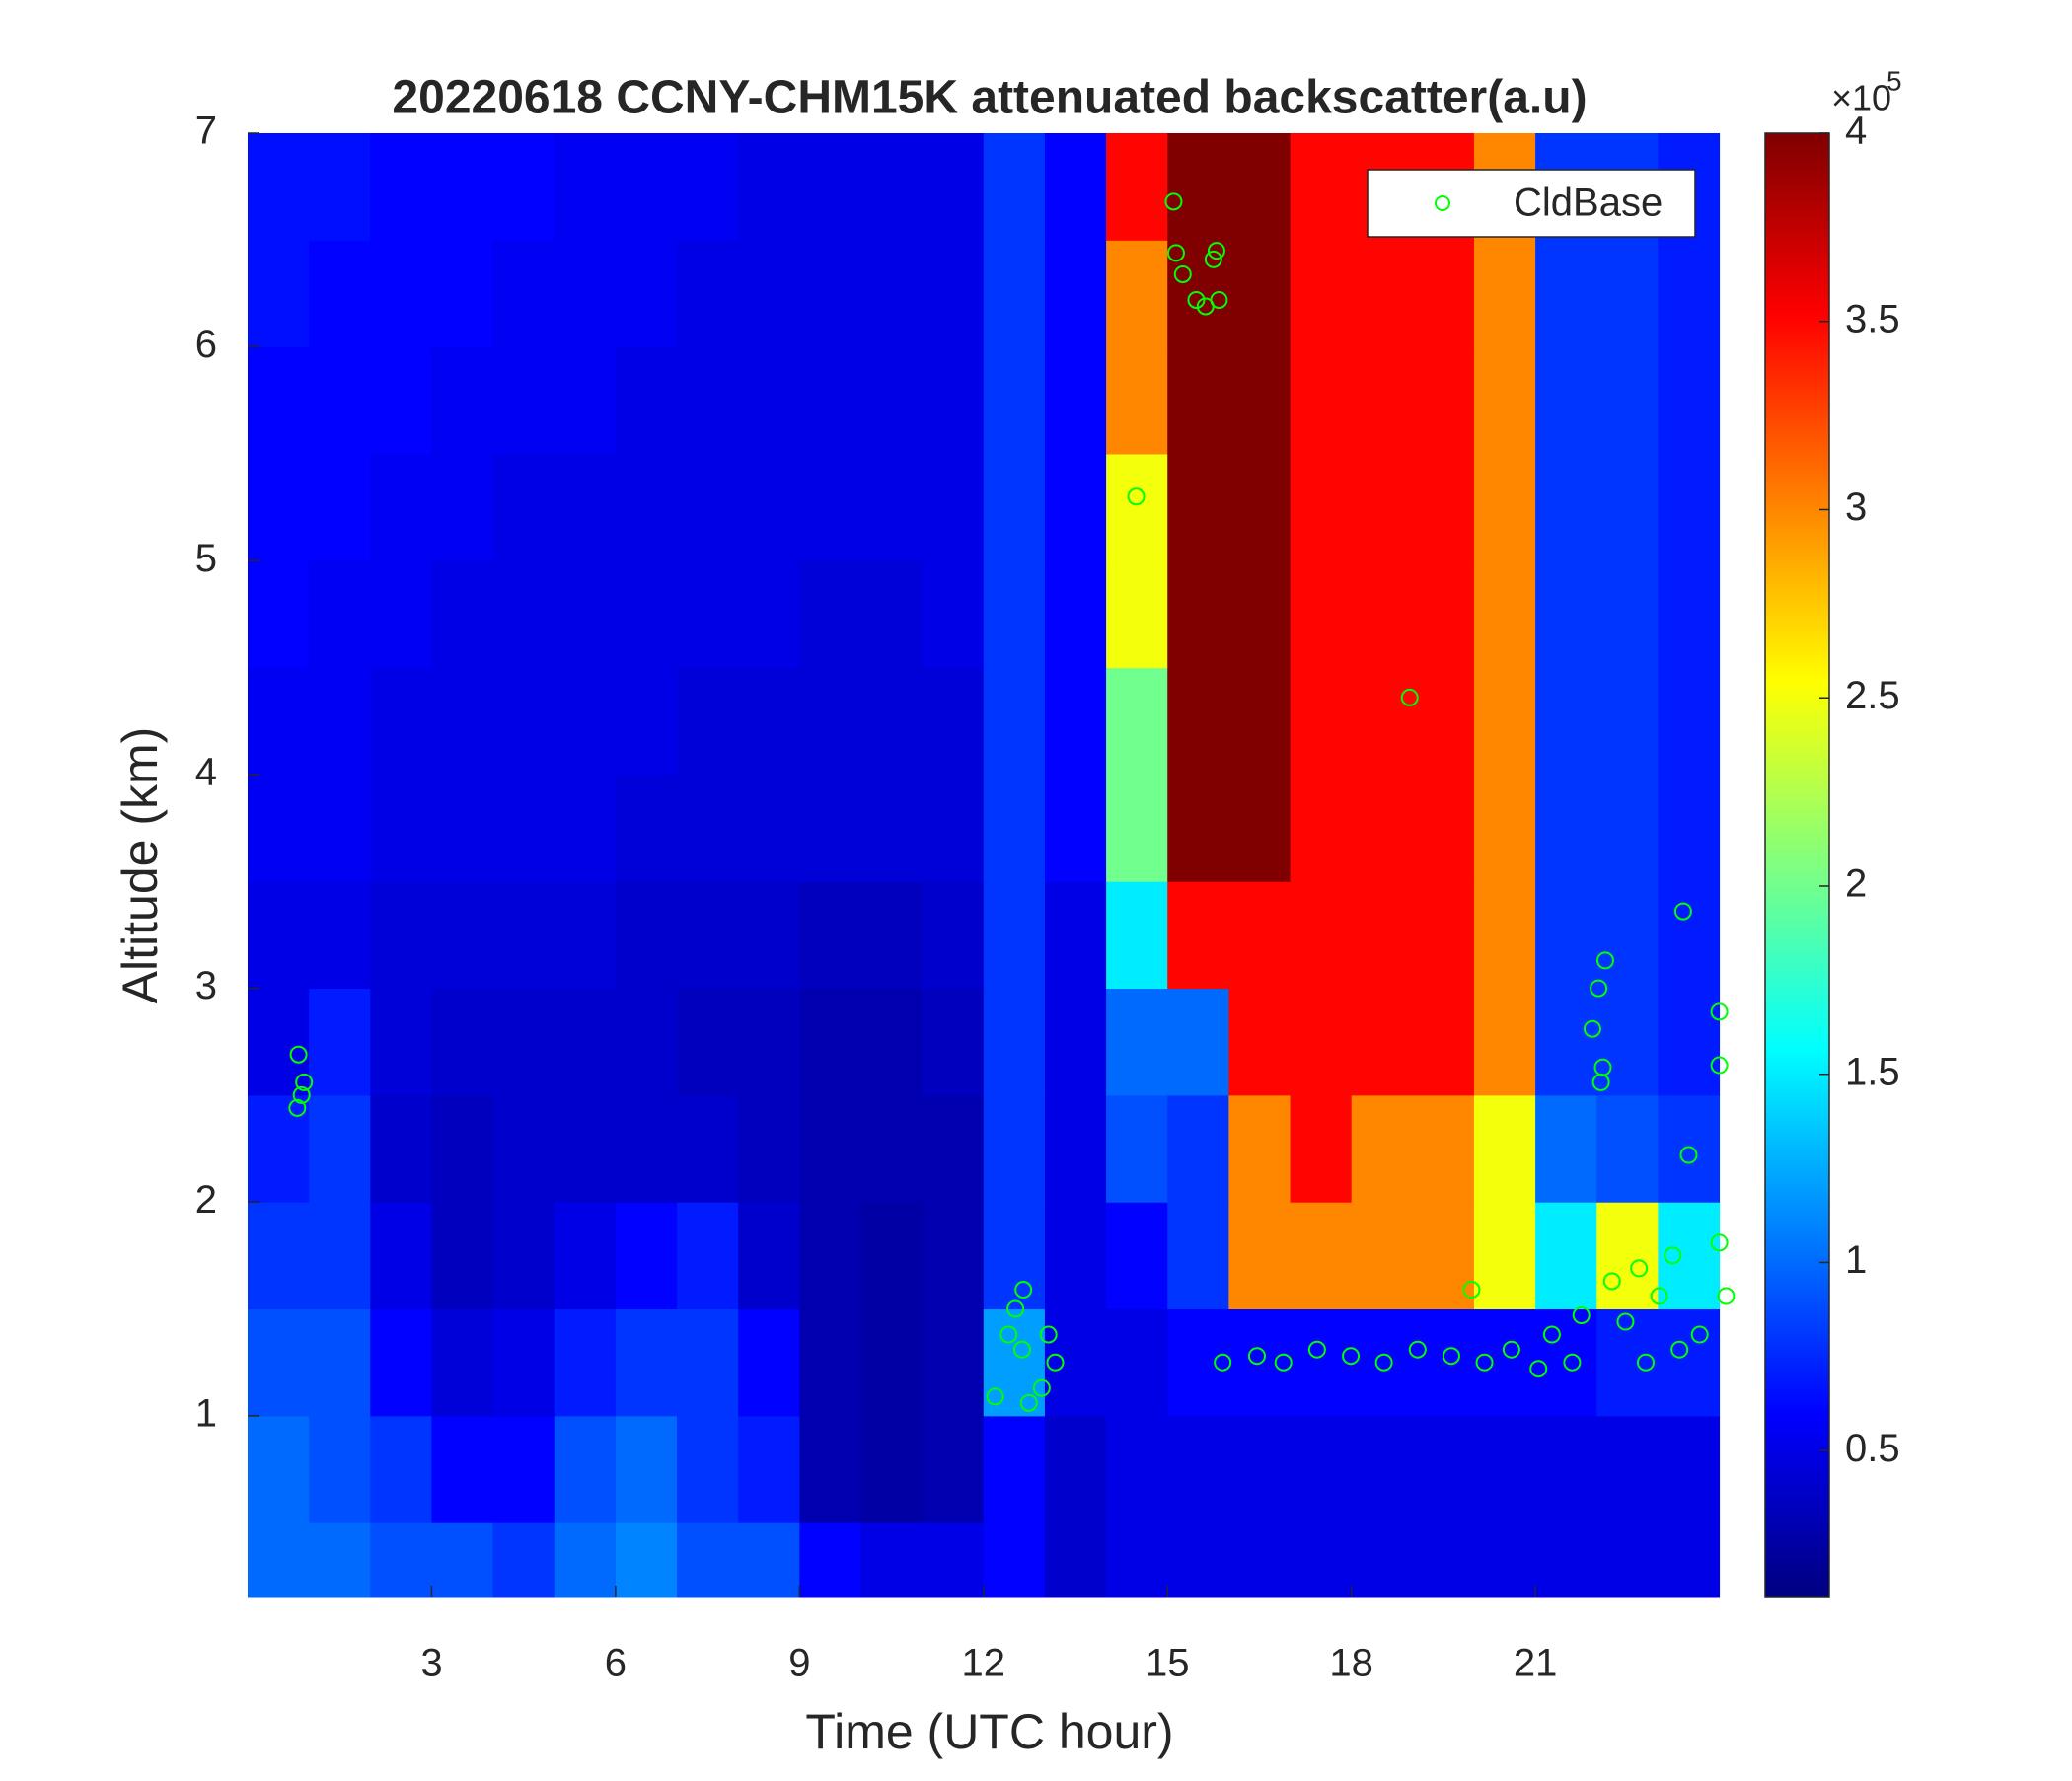 This screenshot has height=1781, width=2072. Describe the element at coordinates (1856, 884) in the screenshot. I see `colorbar-tick-label: 2` at that location.